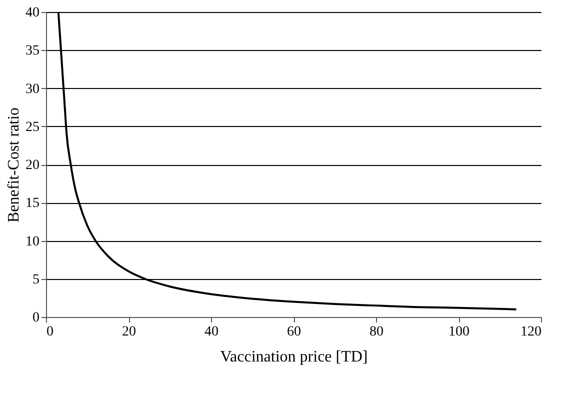  I want to click on x-tick-label: 60, so click(294, 332).